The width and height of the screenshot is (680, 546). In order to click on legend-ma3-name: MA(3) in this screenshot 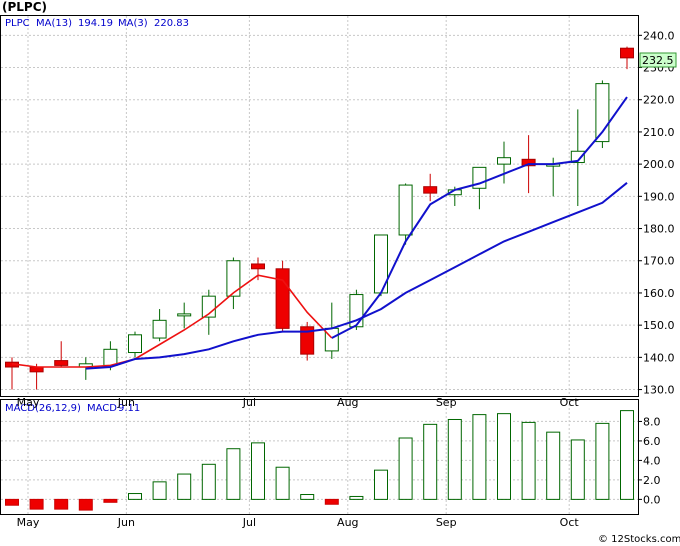, I will do `click(133, 23)`.